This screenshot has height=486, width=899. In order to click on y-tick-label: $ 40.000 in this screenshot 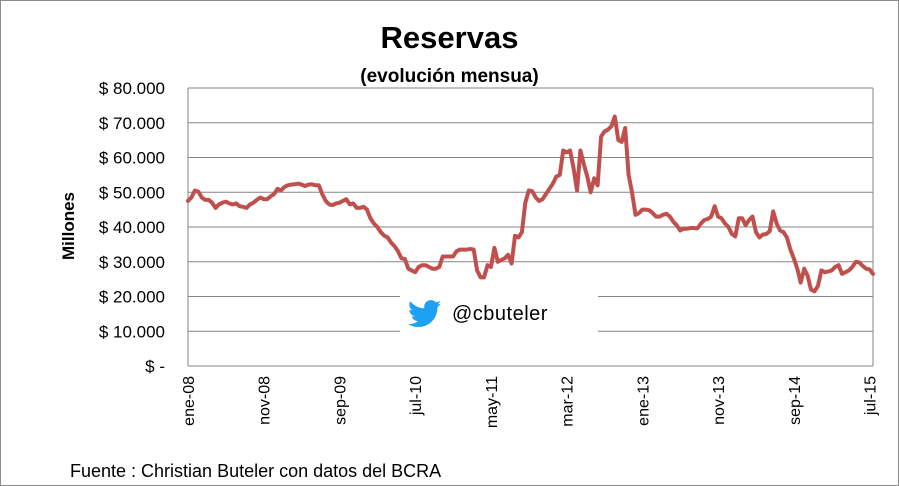, I will do `click(132, 227)`.